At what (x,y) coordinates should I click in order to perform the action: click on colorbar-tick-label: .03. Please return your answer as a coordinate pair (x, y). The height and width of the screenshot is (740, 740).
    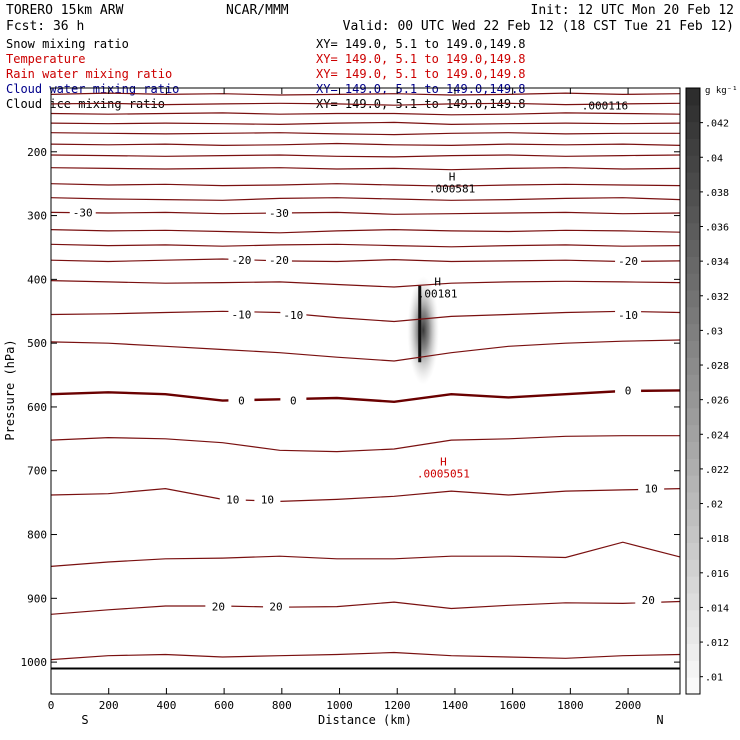
    Looking at the image, I should click on (714, 331).